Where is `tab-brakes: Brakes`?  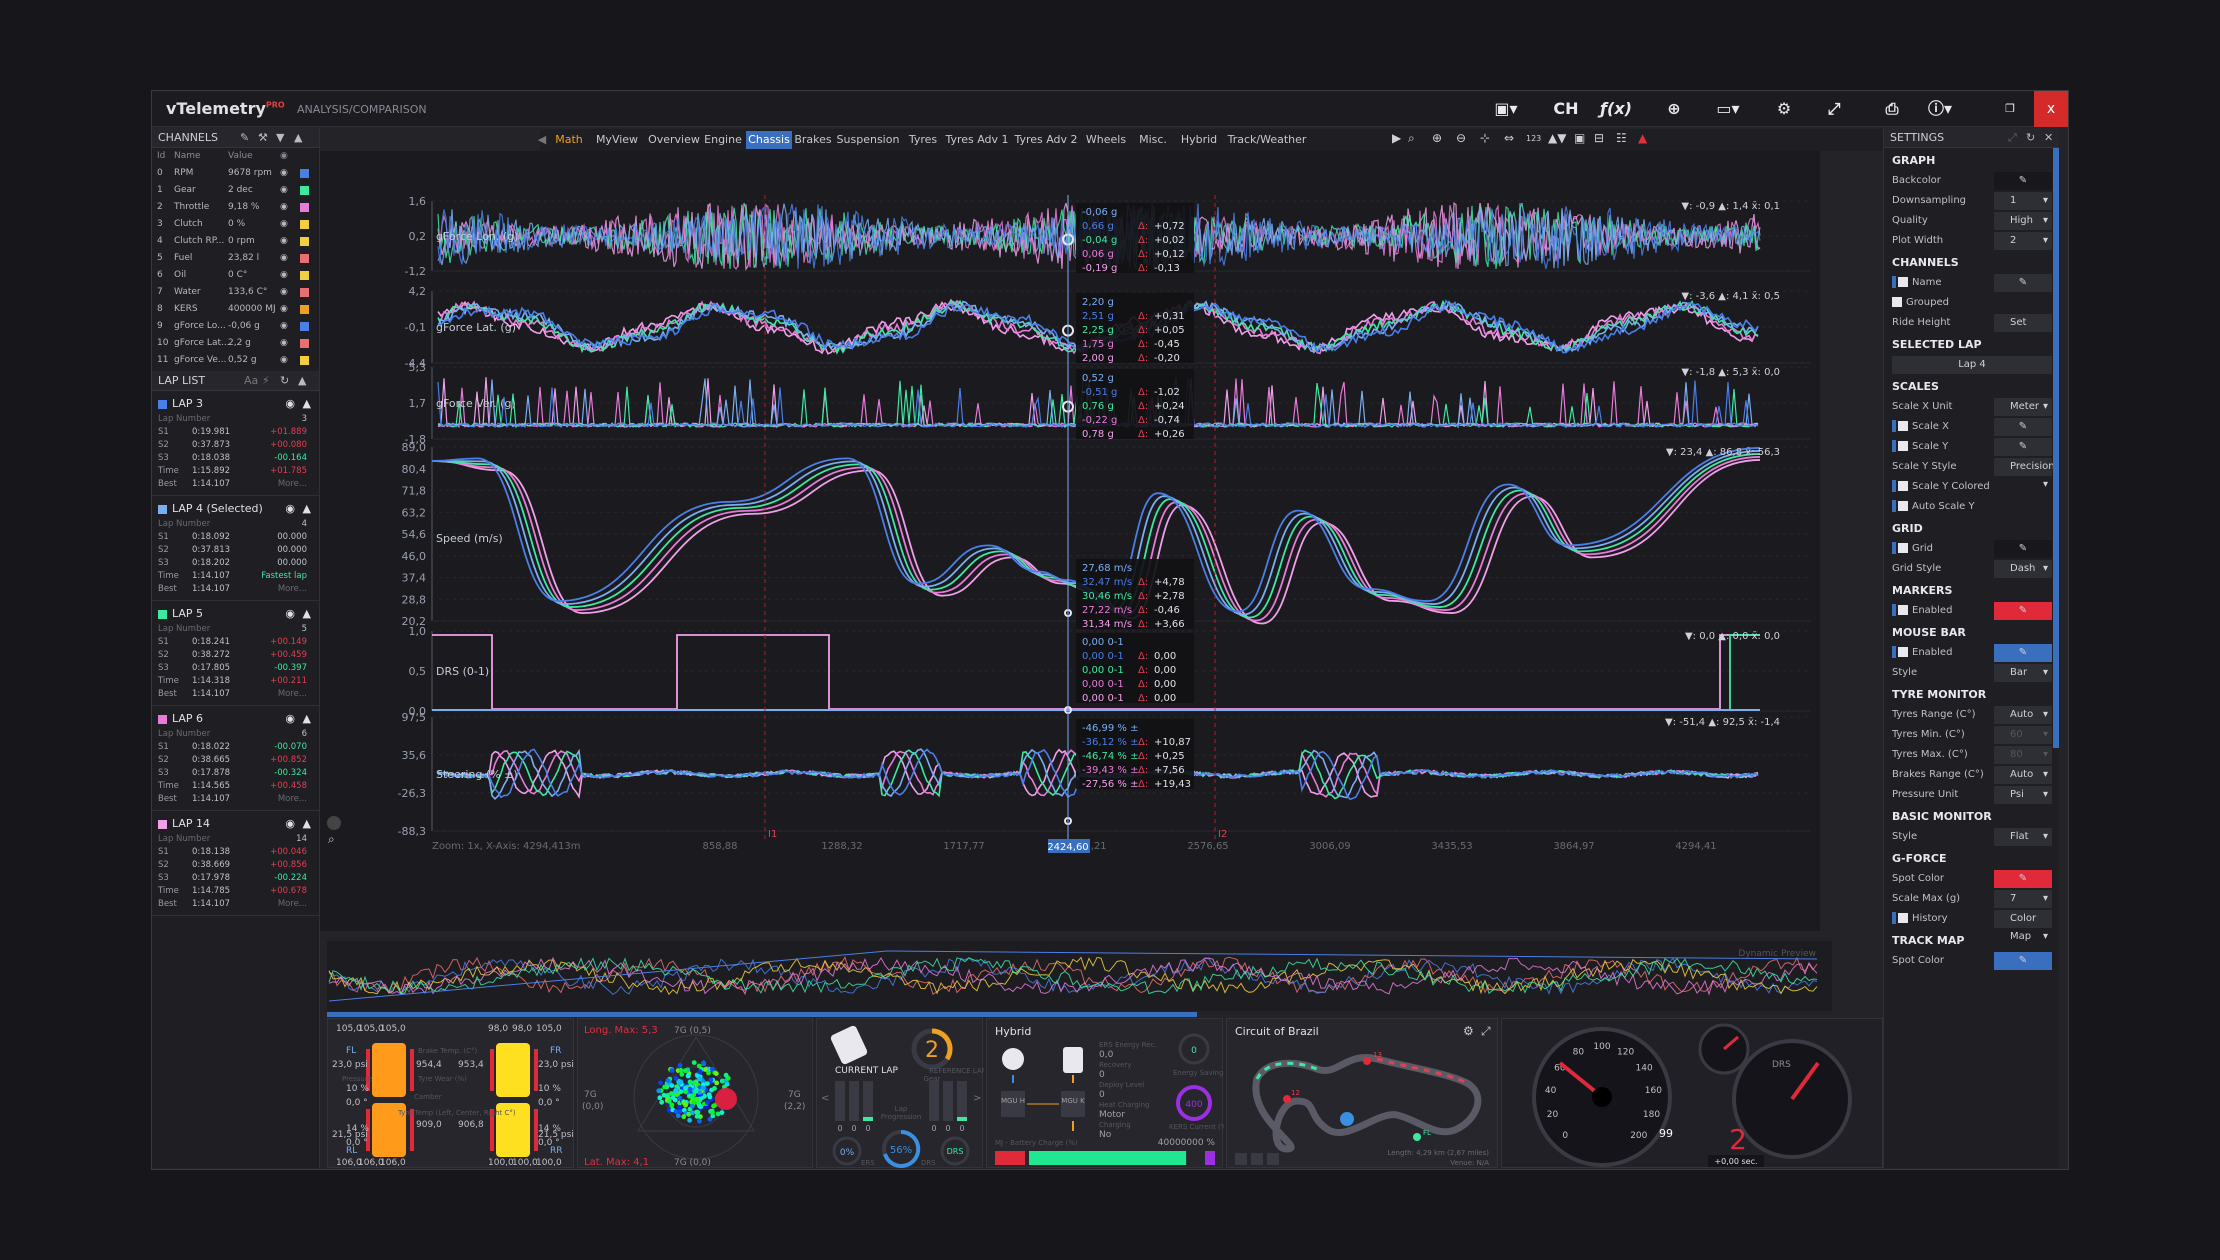
tab-brakes: Brakes is located at coordinates (813, 139).